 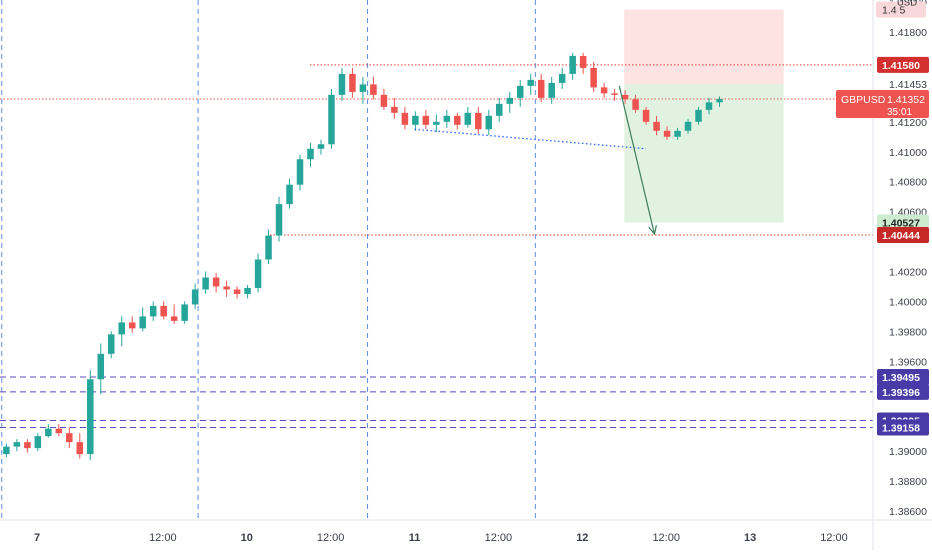 I want to click on time-tick-label: 11, so click(x=415, y=538).